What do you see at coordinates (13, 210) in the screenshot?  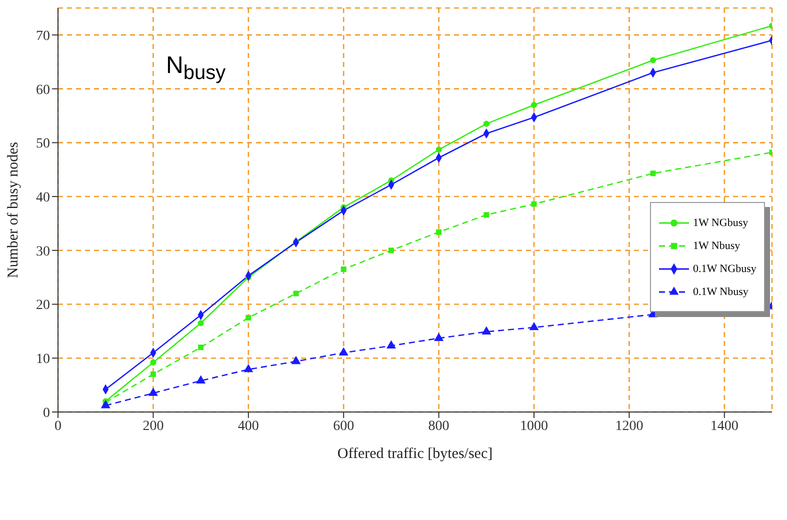 I see `y-axis-title: Number of busy nodes` at bounding box center [13, 210].